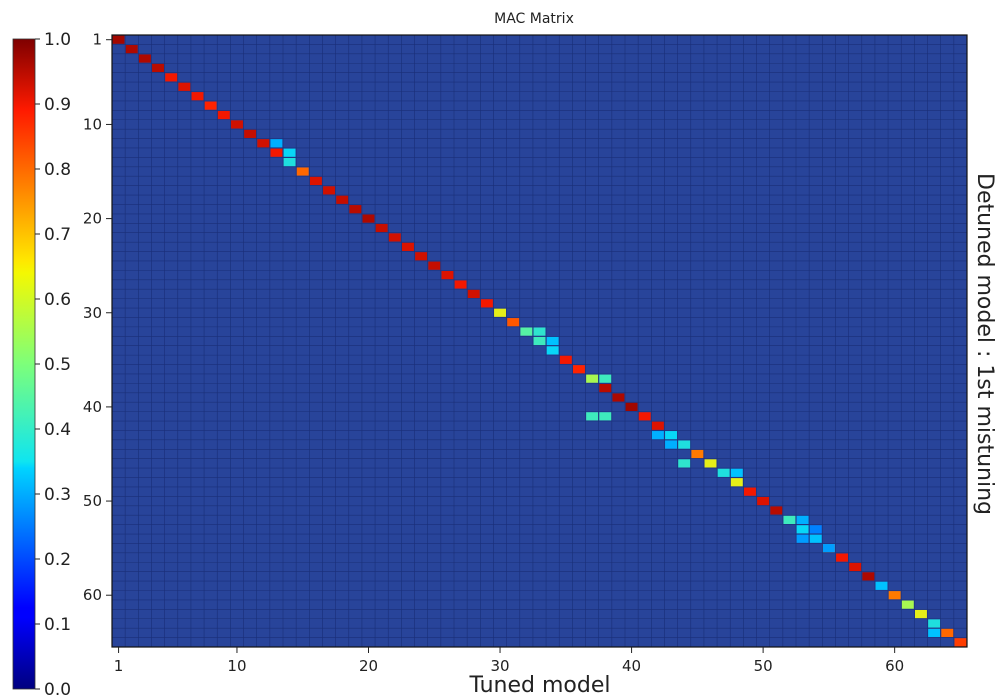 This screenshot has width=1005, height=698. What do you see at coordinates (57, 689) in the screenshot?
I see `colorbar-tick-label: 0.0` at bounding box center [57, 689].